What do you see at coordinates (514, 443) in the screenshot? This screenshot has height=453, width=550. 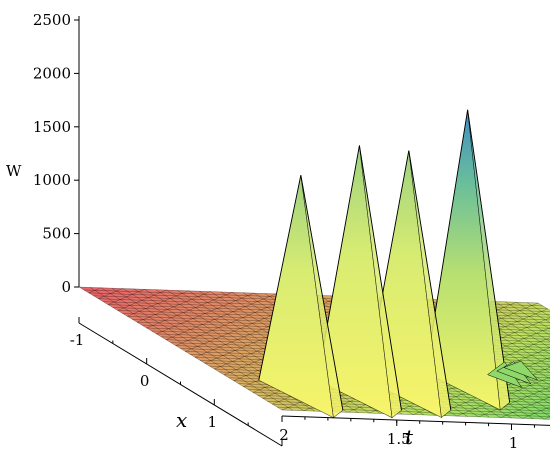 I see `t-tick-label: 1` at bounding box center [514, 443].